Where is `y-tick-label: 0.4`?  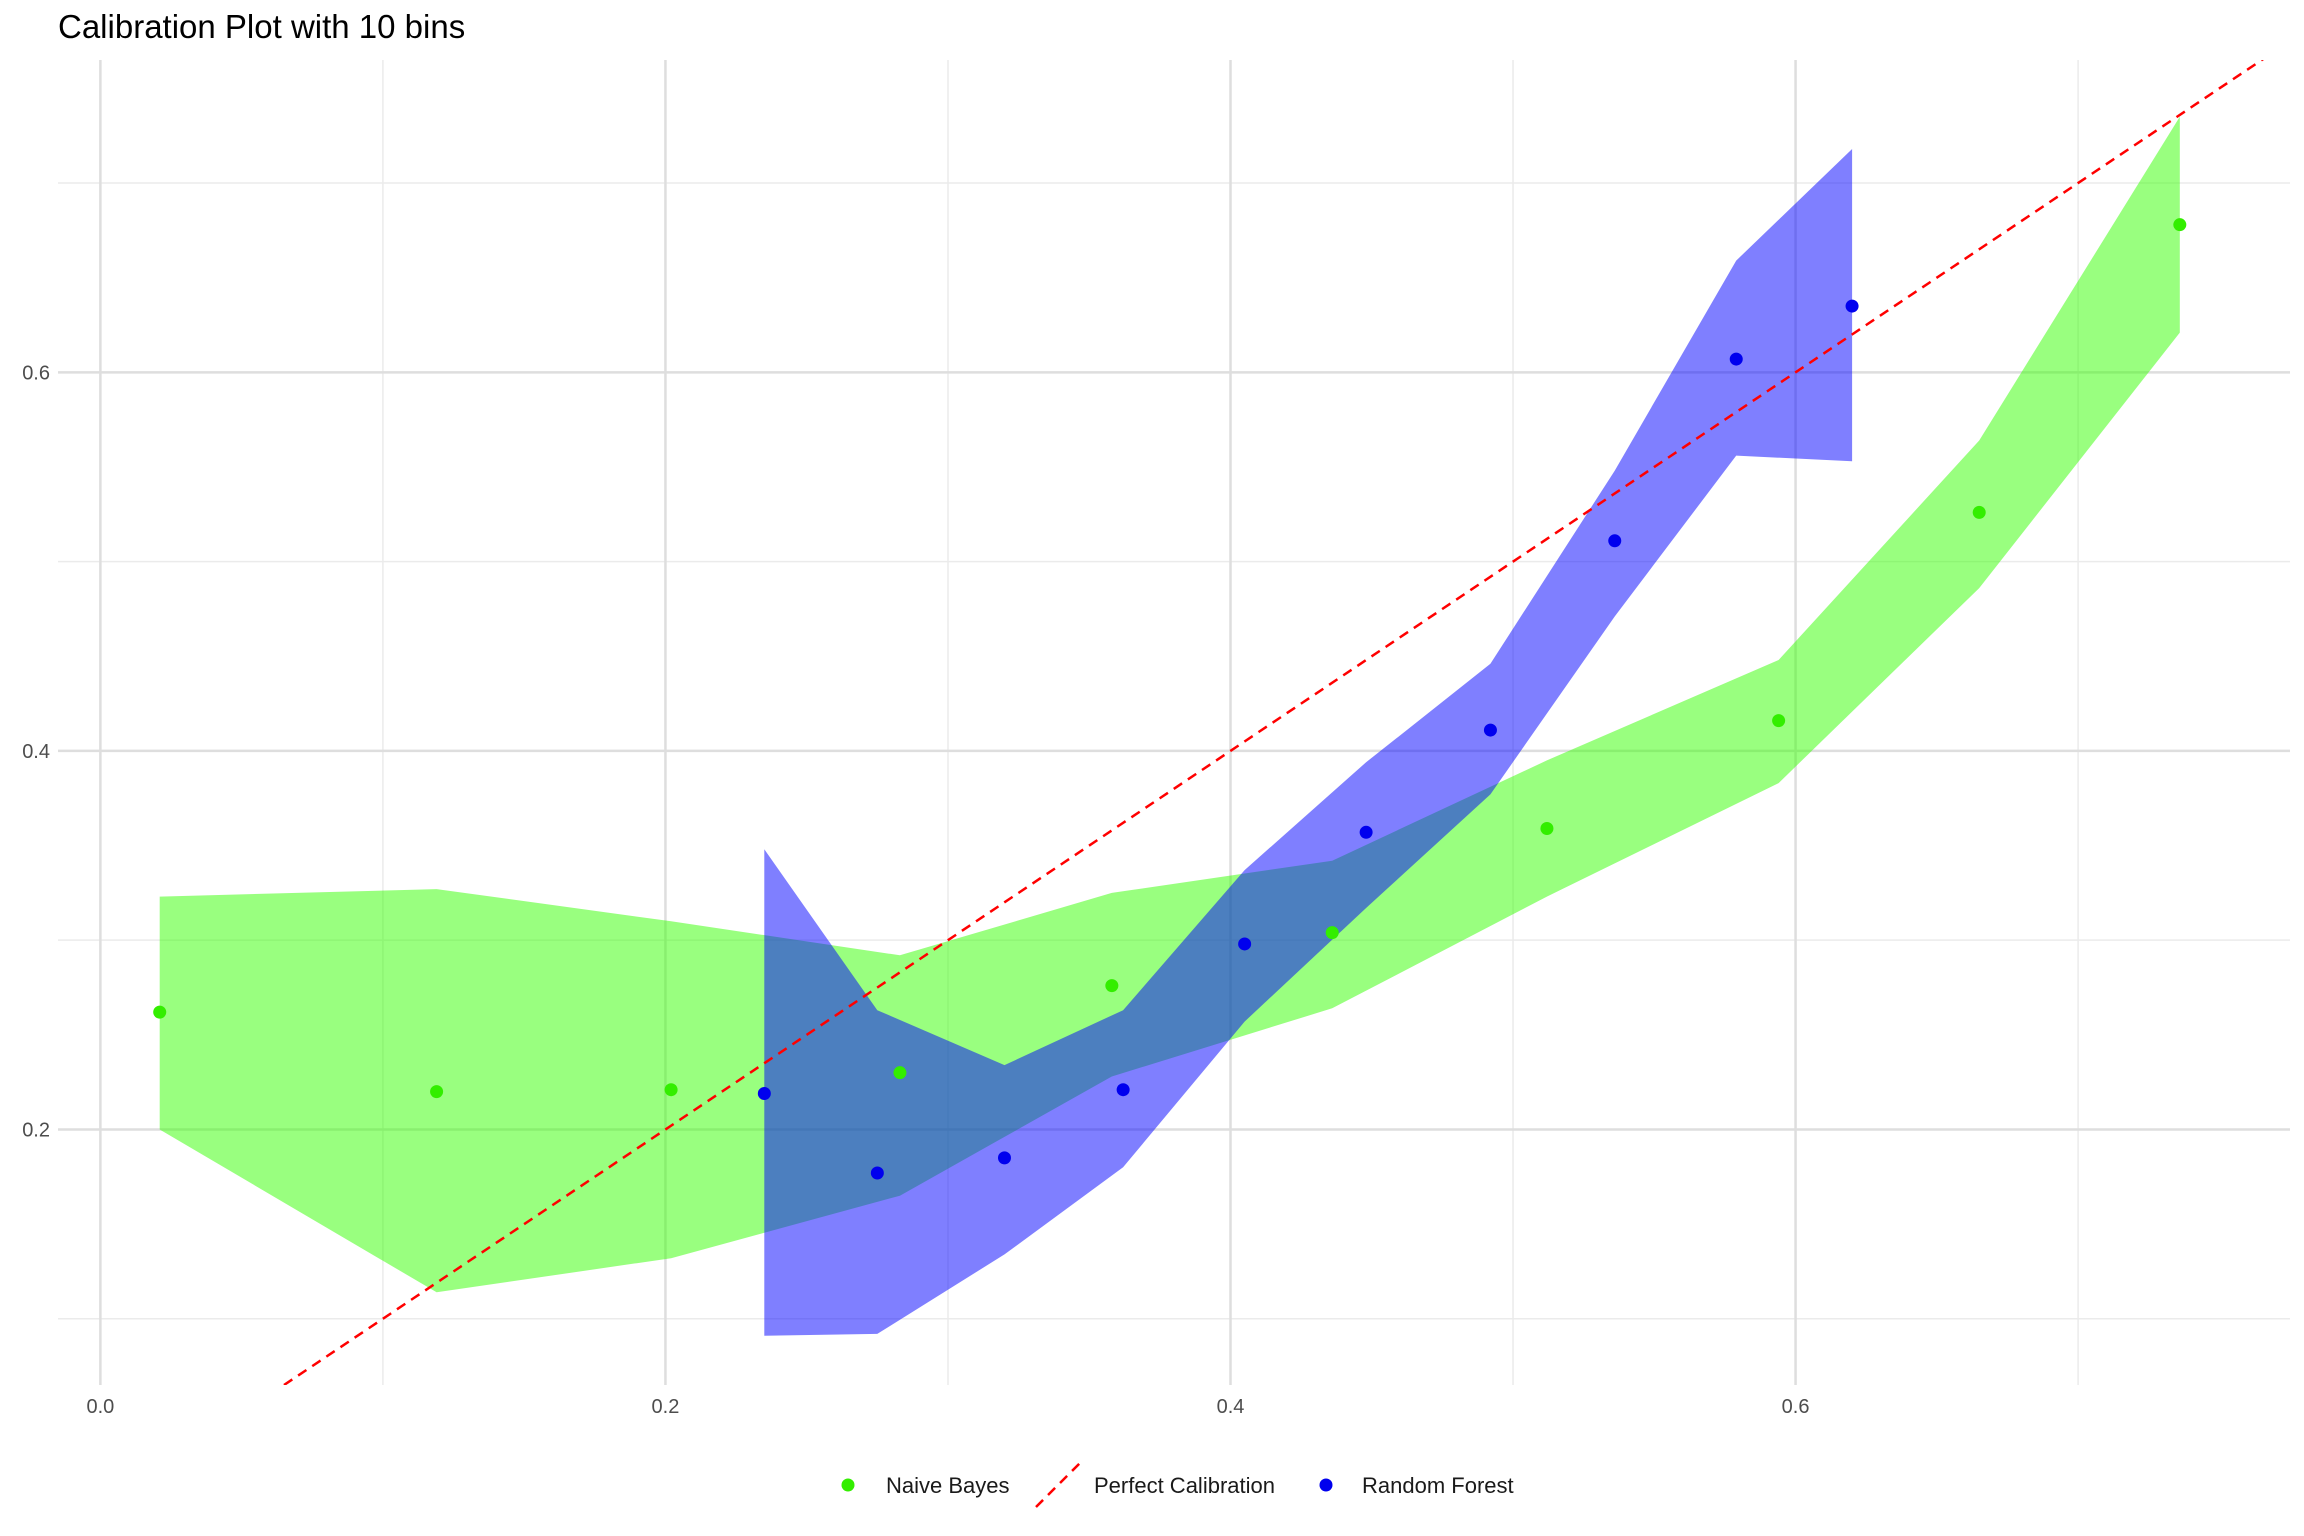 y-tick-label: 0.4 is located at coordinates (36, 752).